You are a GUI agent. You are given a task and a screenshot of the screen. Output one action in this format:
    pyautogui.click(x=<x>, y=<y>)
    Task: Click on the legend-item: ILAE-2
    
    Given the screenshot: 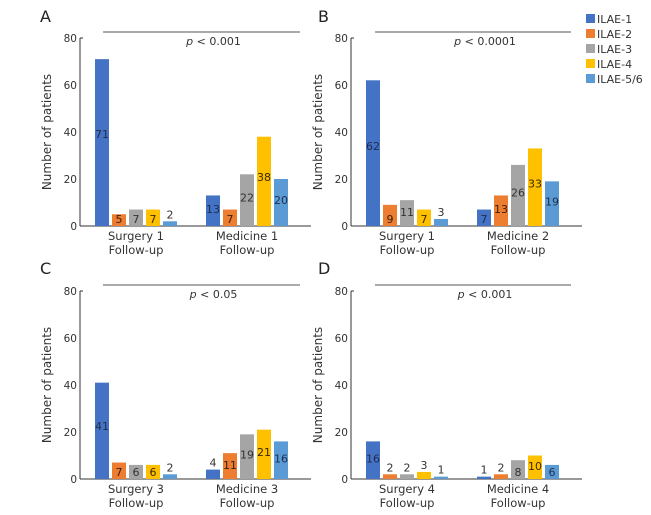 What is the action you would take?
    pyautogui.click(x=609, y=34)
    